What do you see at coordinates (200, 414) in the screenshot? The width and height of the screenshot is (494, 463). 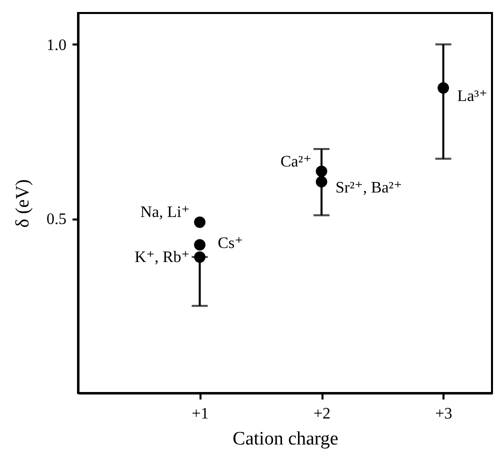 I see `x-tick-label: +1` at bounding box center [200, 414].